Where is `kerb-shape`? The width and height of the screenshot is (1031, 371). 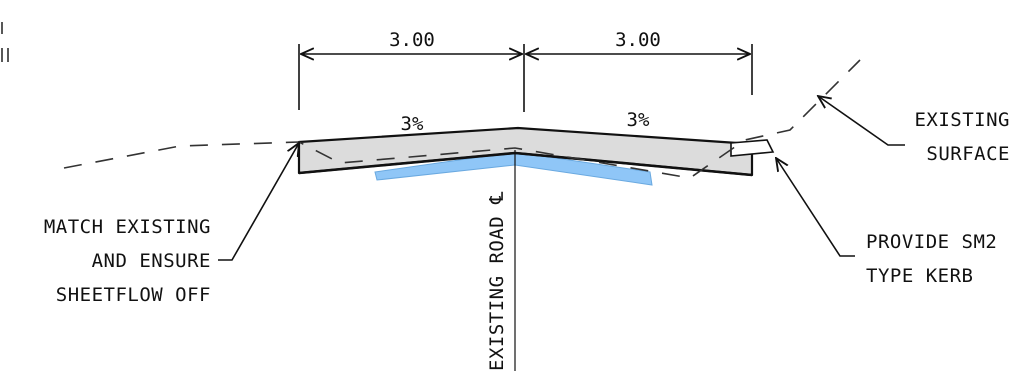
kerb-shape is located at coordinates (752, 148).